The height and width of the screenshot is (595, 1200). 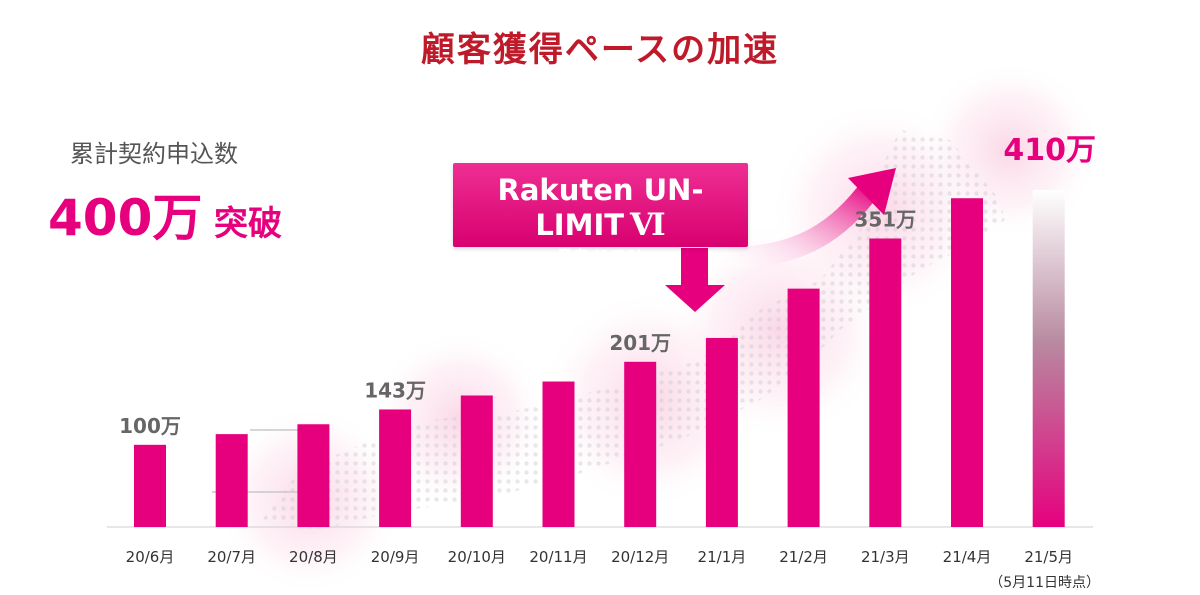 What do you see at coordinates (967, 362) in the screenshot?
I see `bar-21/4月` at bounding box center [967, 362].